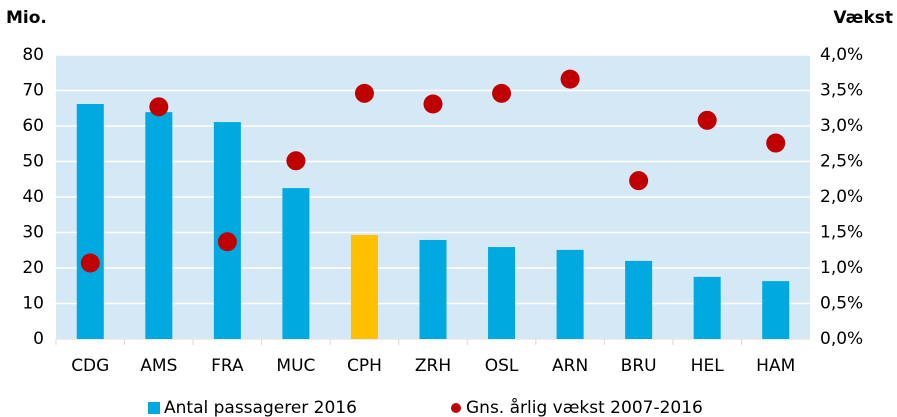 This screenshot has height=417, width=897. Describe the element at coordinates (433, 366) in the screenshot. I see `x-tick-label: ZRH` at that location.